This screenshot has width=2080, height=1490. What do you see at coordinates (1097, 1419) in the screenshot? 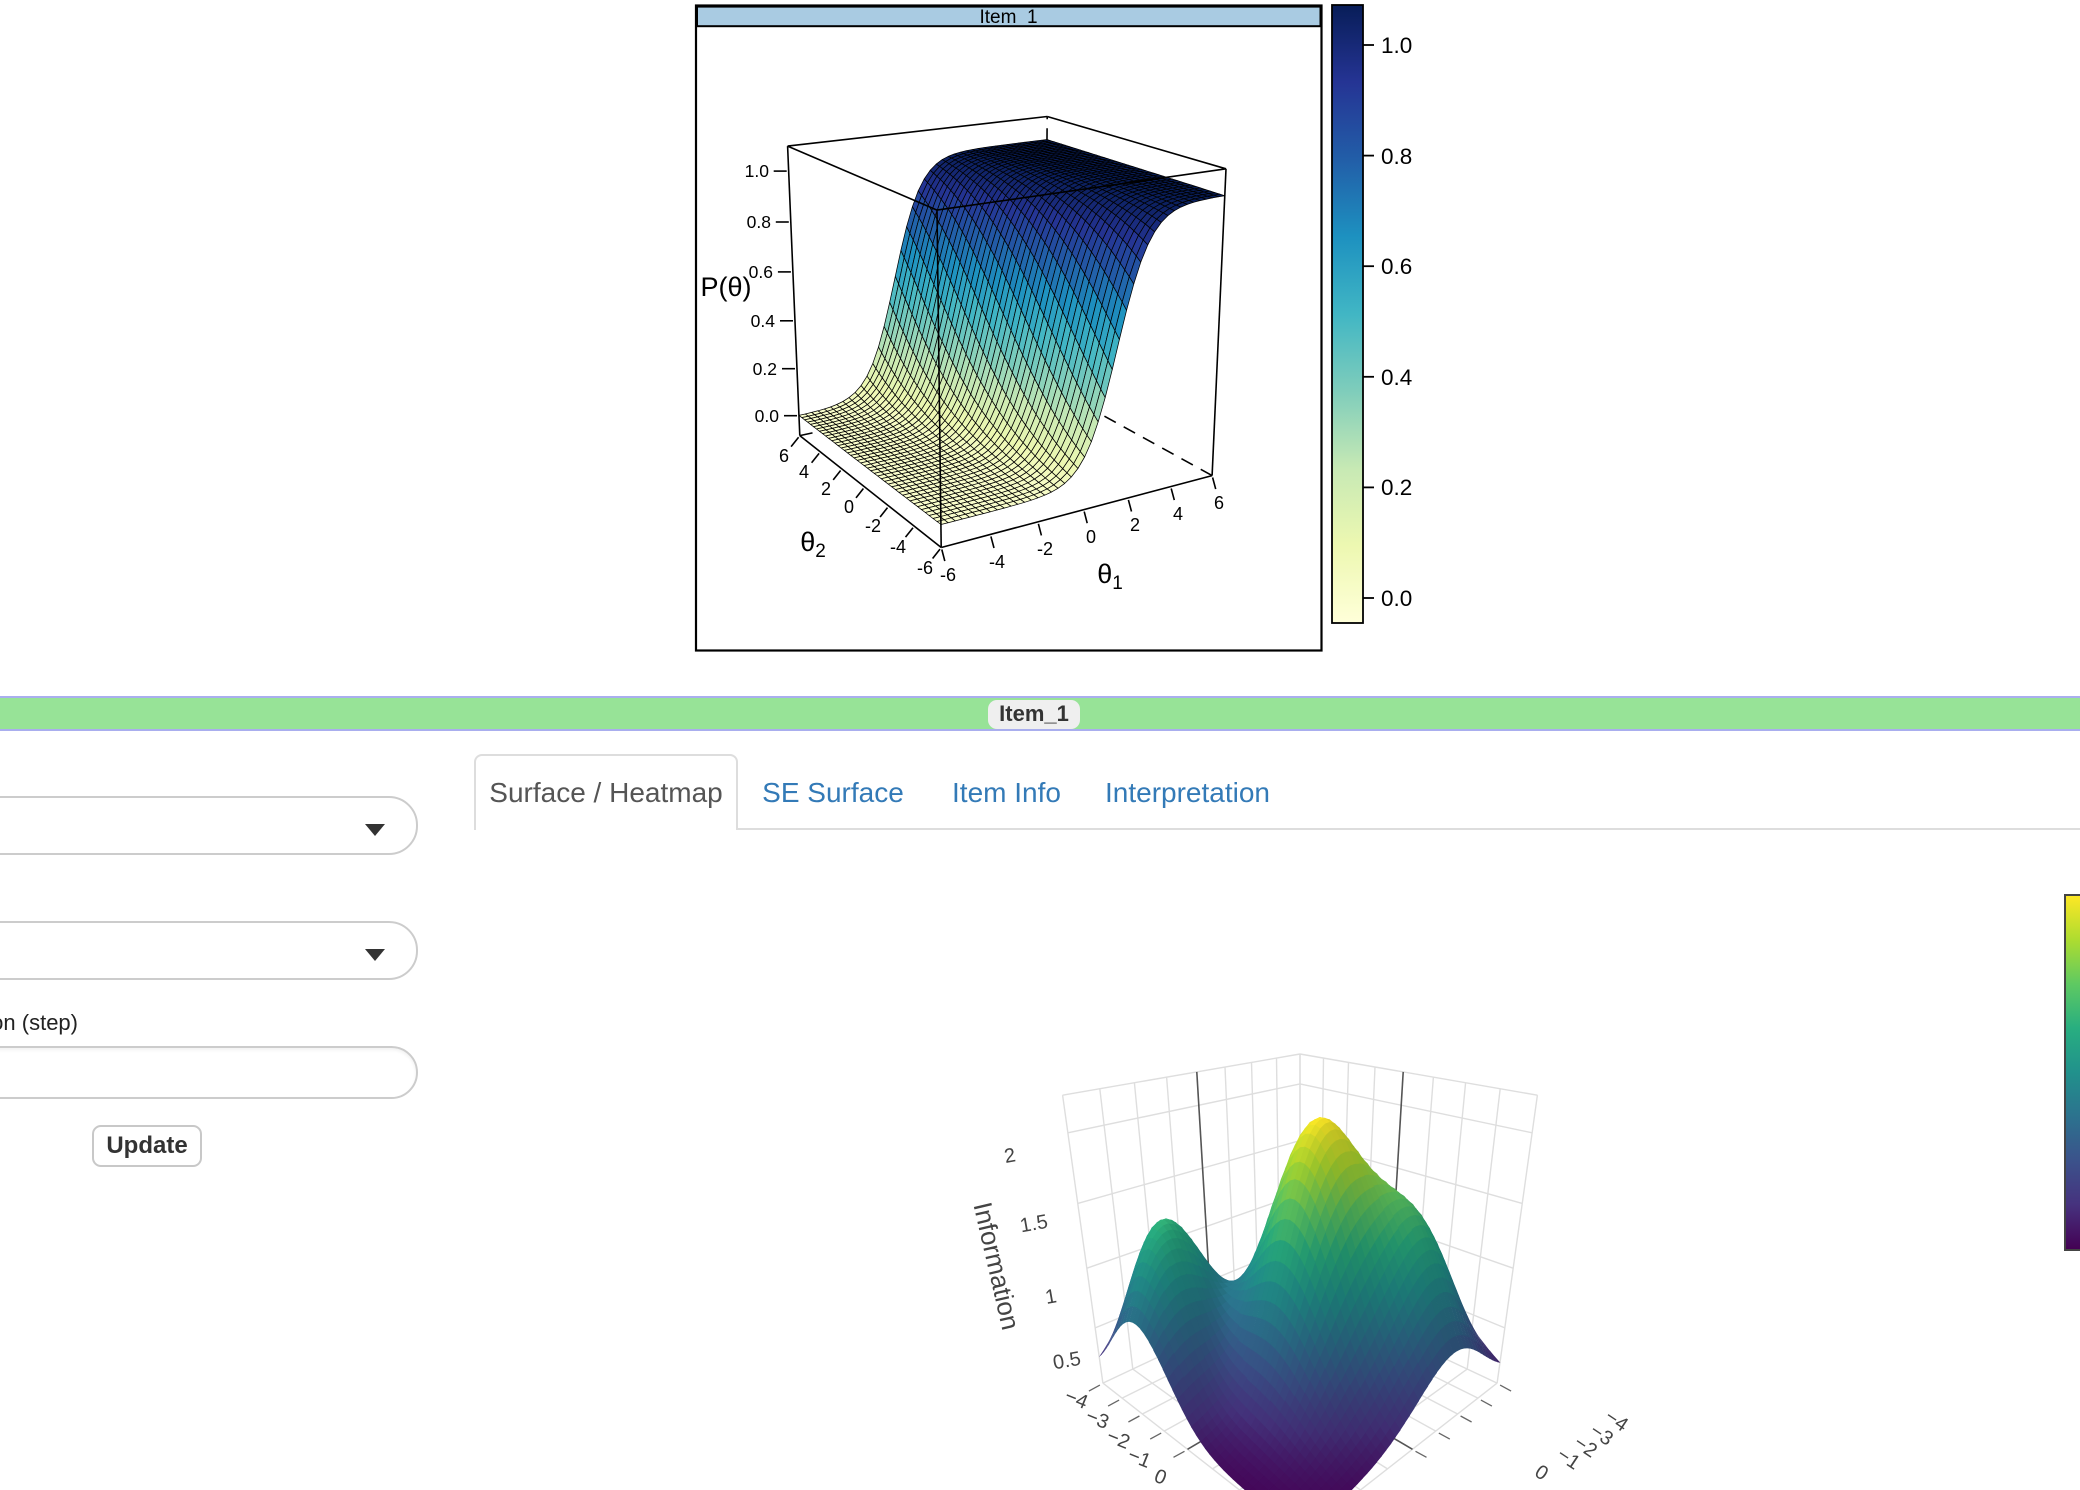
I see `svg-text: −3` at bounding box center [1097, 1419].